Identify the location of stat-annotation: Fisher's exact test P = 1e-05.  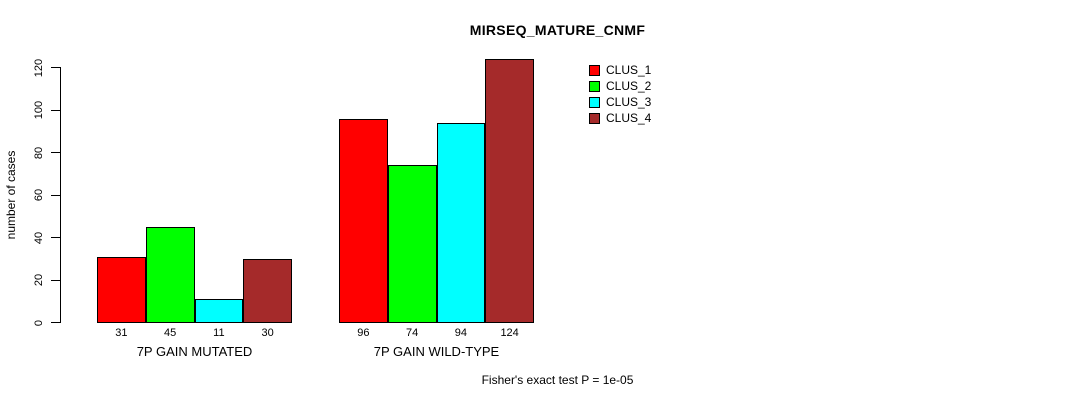
(557, 380).